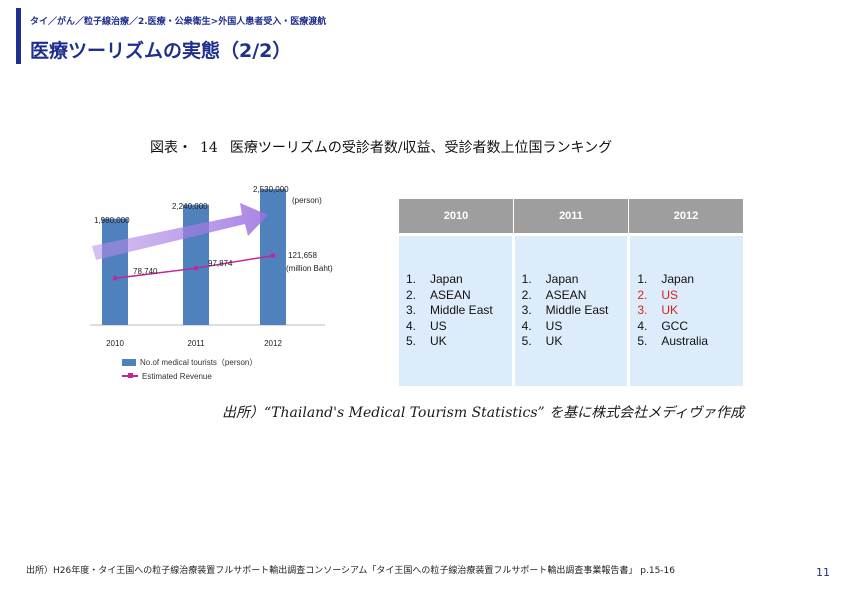 The height and width of the screenshot is (595, 842). I want to click on ranking-item-country: Australia, so click(685, 341).